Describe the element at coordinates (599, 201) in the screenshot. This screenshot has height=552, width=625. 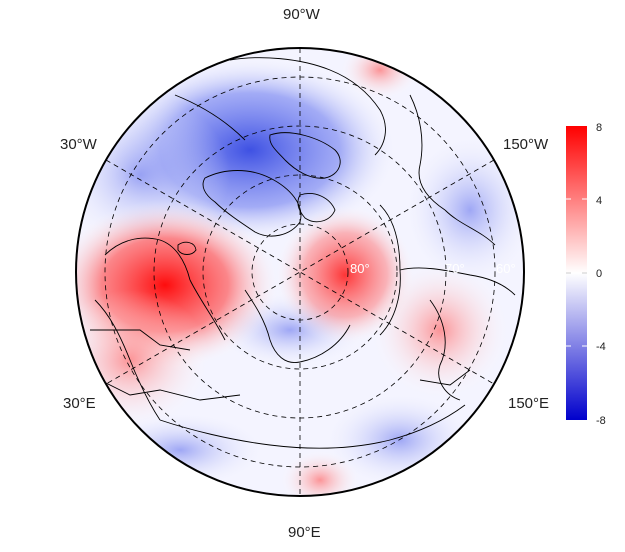
I see `colorbar-tick-4: 4` at that location.